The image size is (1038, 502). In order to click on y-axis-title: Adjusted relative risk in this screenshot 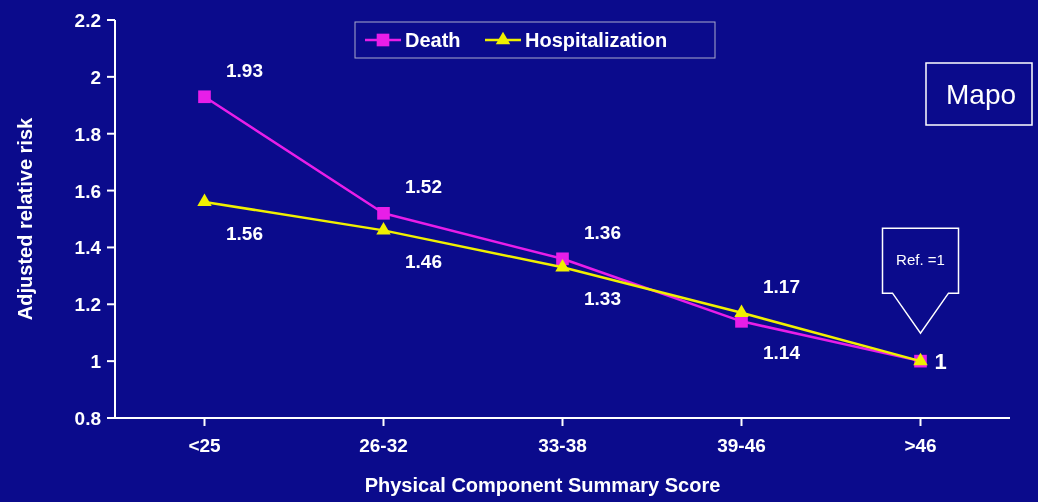, I will do `click(25, 218)`.